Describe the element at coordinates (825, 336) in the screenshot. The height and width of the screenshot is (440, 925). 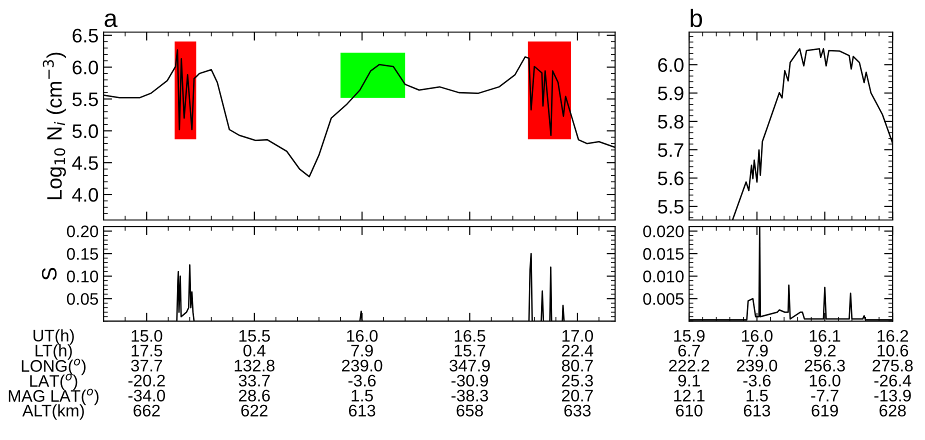
I see `x-tick-label: 16.1` at that location.